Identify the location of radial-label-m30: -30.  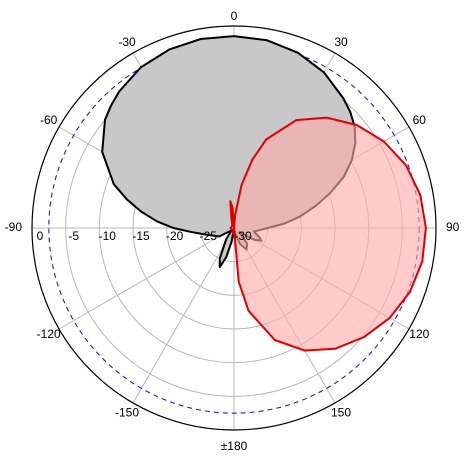
(243, 236).